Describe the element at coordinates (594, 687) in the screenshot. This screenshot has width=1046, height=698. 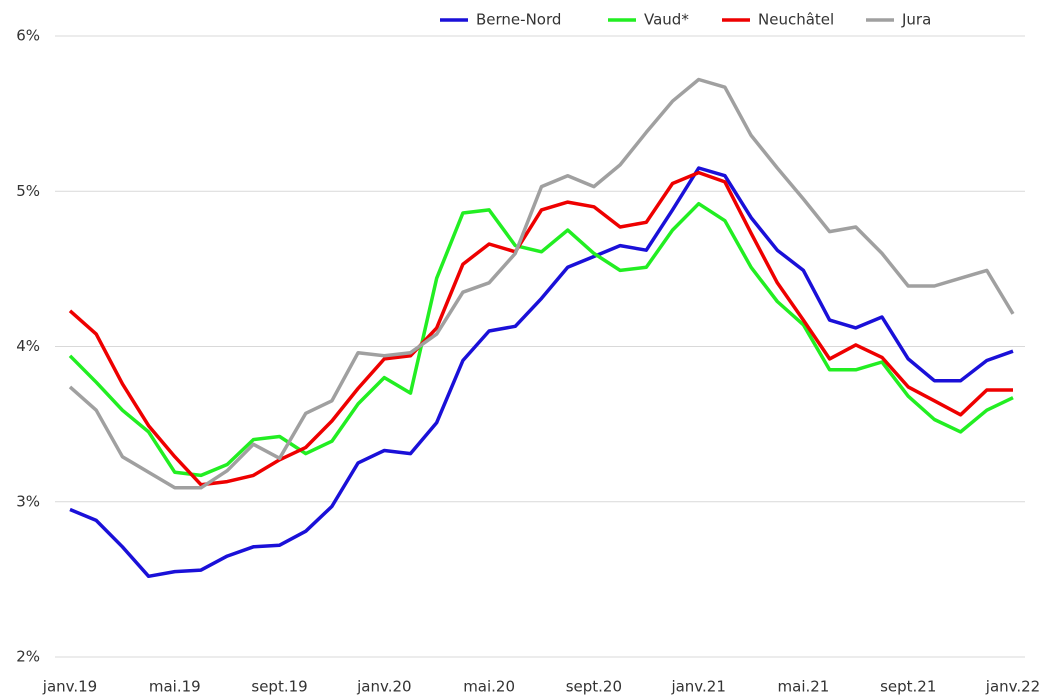
I see `x-tick-label: sept.20` at that location.